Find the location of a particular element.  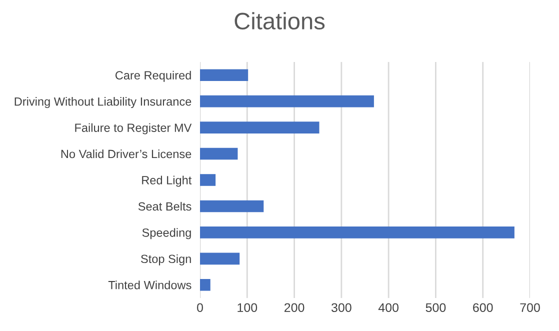

y-tick-label: Stop Sign is located at coordinates (166, 260).